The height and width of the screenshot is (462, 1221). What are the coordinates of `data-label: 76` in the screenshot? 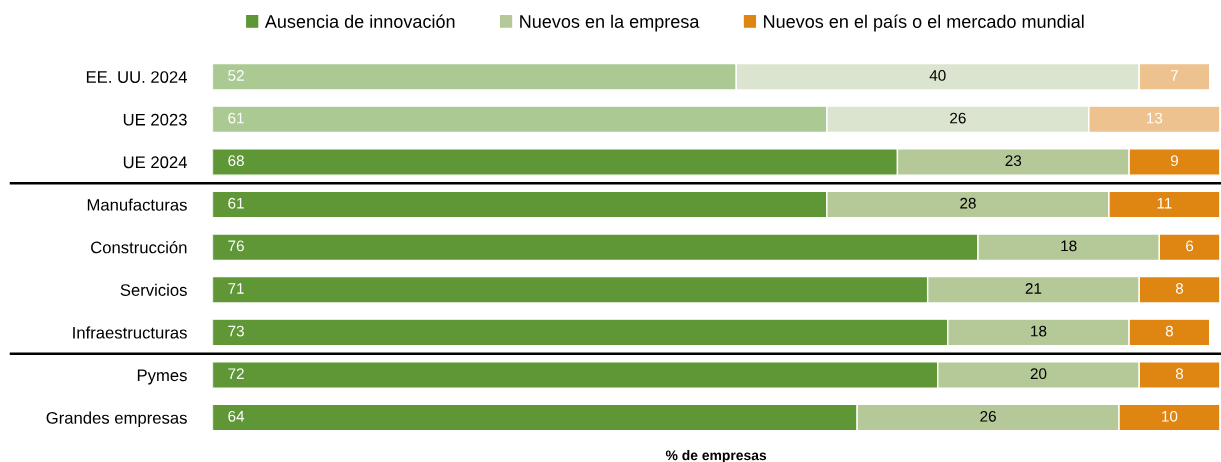 It's located at (236, 246).